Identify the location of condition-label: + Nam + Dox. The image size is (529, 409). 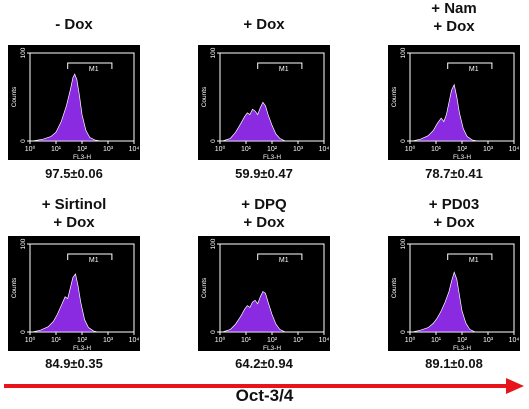
(454, 18).